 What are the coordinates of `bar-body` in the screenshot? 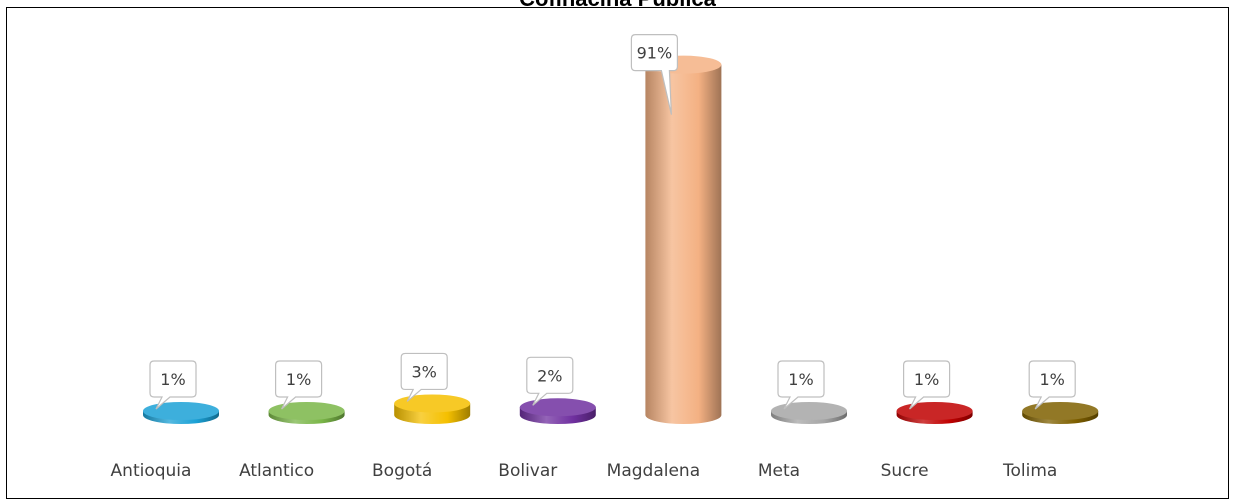 It's located at (683, 244).